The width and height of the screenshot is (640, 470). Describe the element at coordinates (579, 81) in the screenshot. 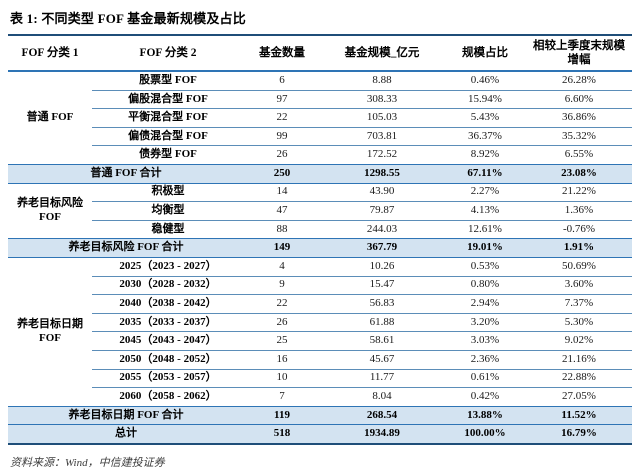

I see `cell-qoq-change: 26.28%` at that location.